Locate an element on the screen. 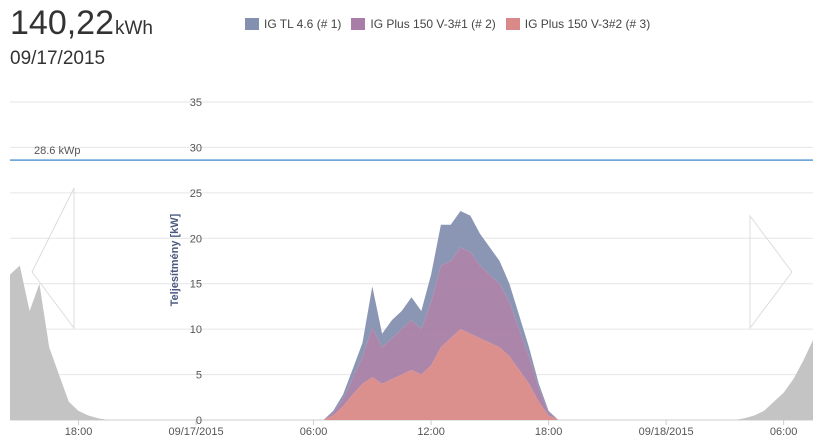 The width and height of the screenshot is (831, 444). energy-value: 140,22 is located at coordinates (62, 23).